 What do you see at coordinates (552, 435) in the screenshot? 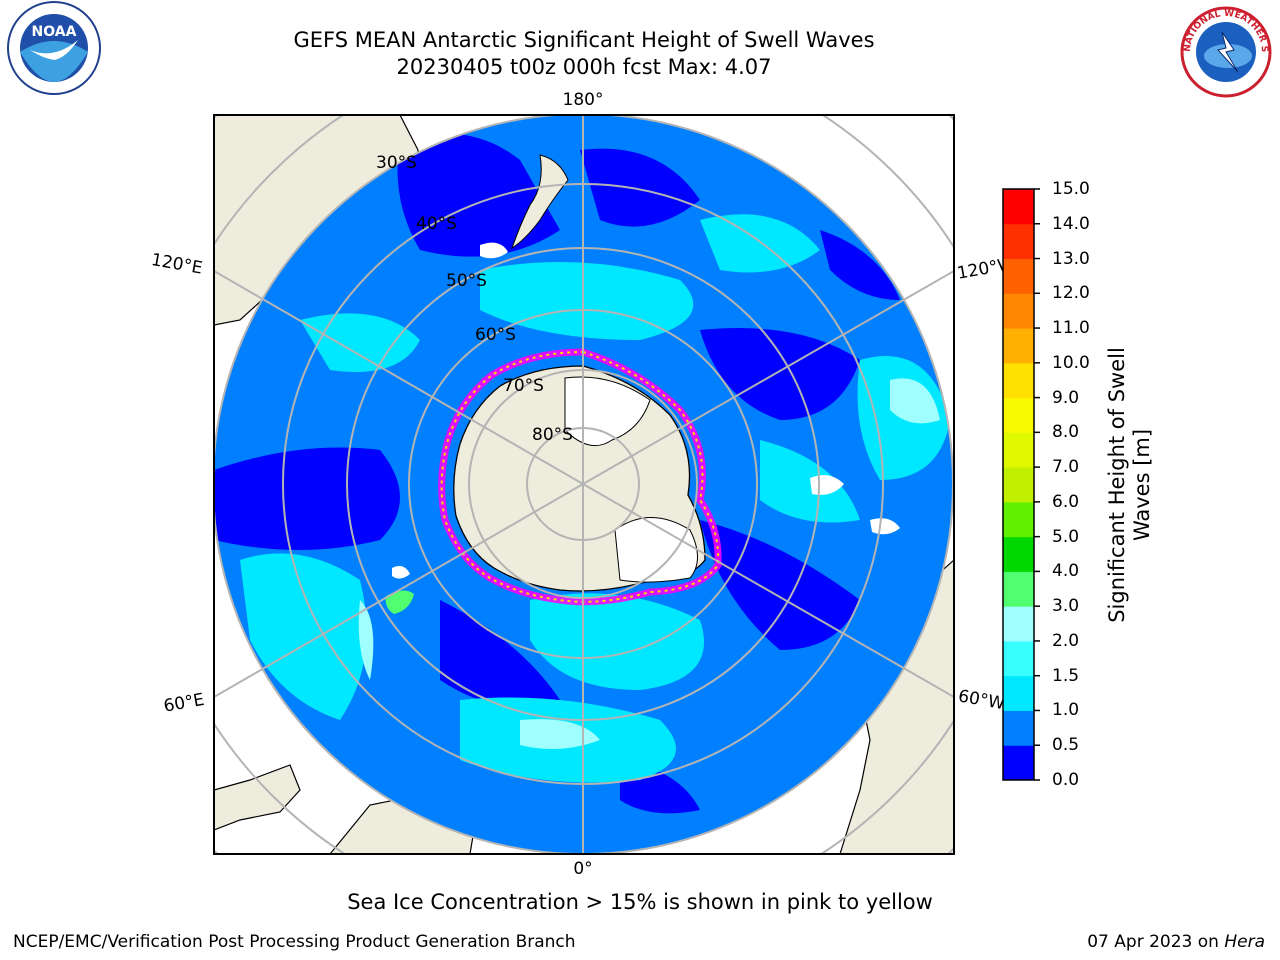
I see `lat-label-80s: 80°S` at bounding box center [552, 435].